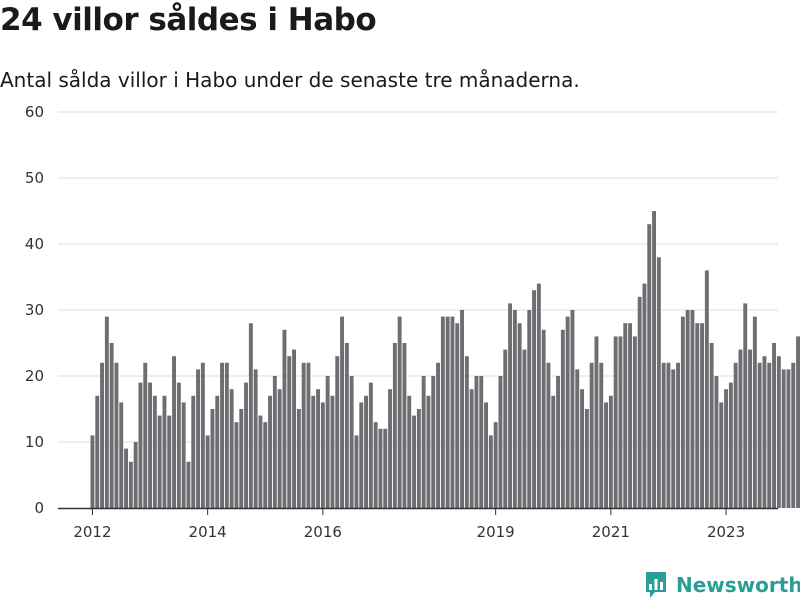 Image resolution: width=800 pixels, height=600 pixels. Describe the element at coordinates (726, 532) in the screenshot. I see `x-tick-label: 2023` at that location.